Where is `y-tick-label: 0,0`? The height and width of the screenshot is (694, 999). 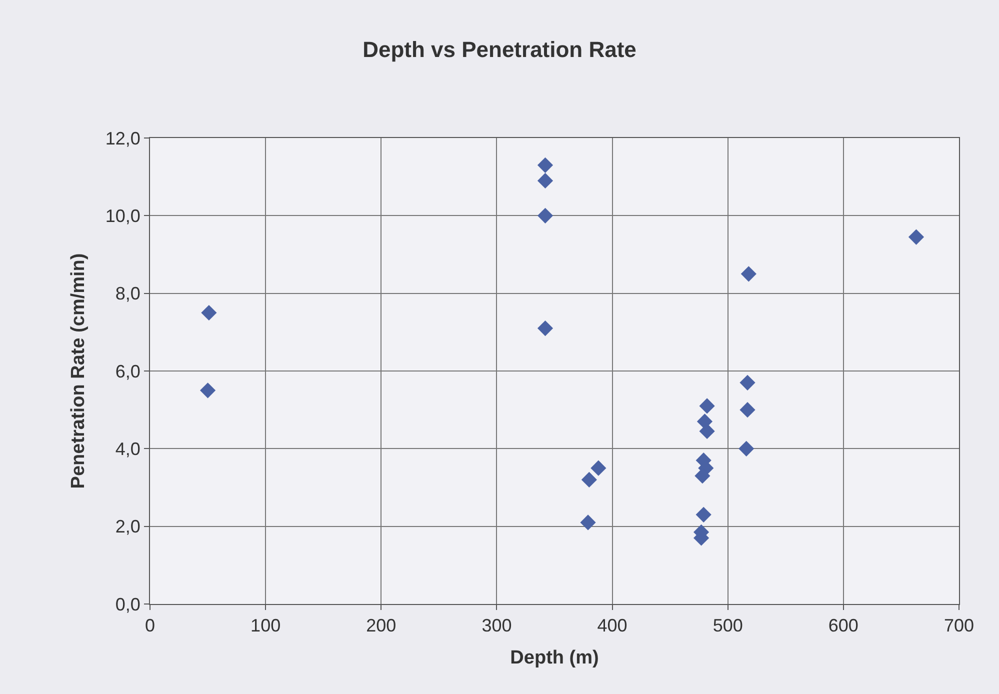
y-tick-label: 0,0 is located at coordinates (127, 604).